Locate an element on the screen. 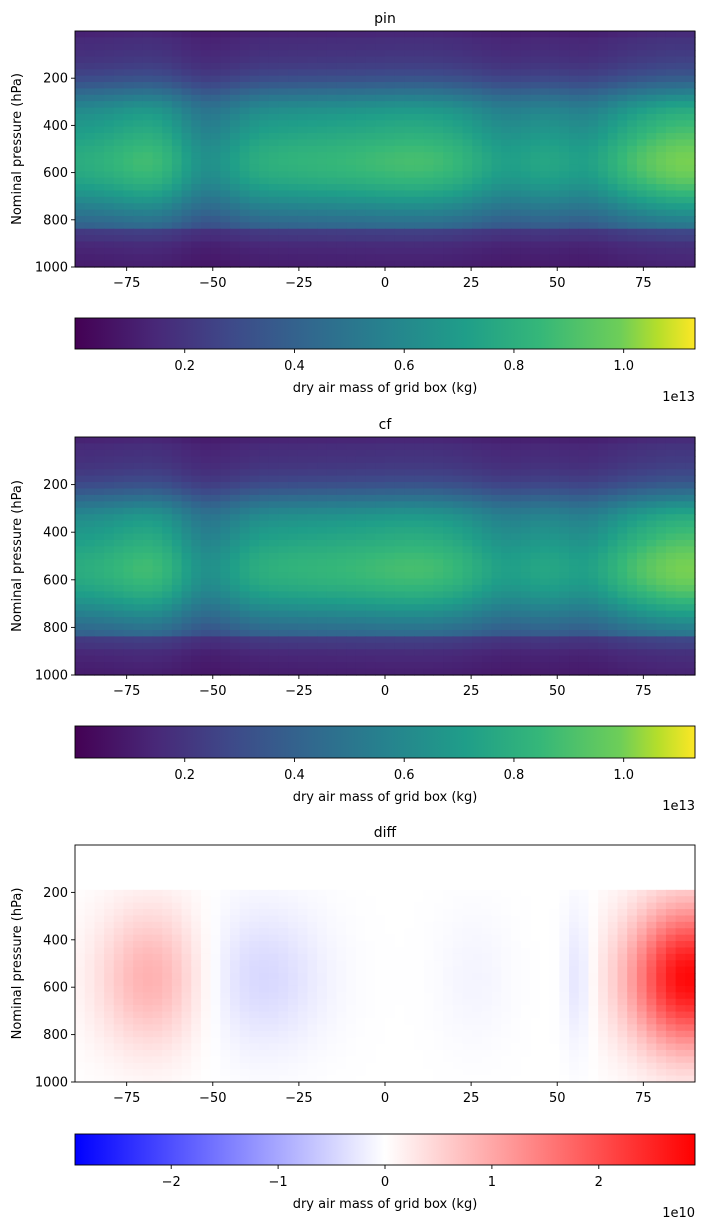 The width and height of the screenshot is (704, 1218). y-tick-label: 200 is located at coordinates (55, 79).